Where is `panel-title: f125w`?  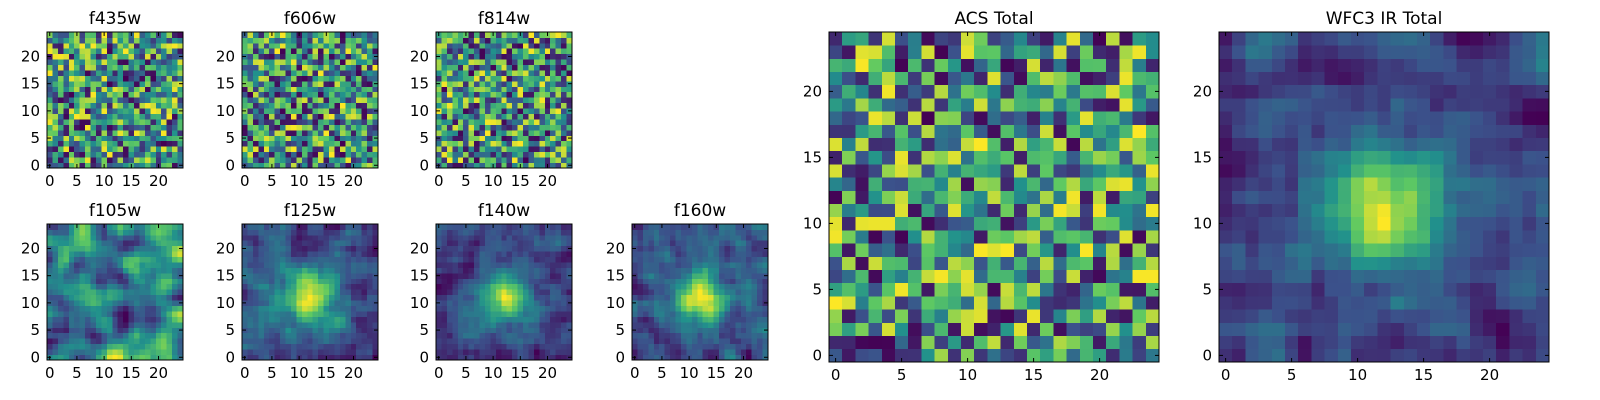 panel-title: f125w is located at coordinates (310, 211).